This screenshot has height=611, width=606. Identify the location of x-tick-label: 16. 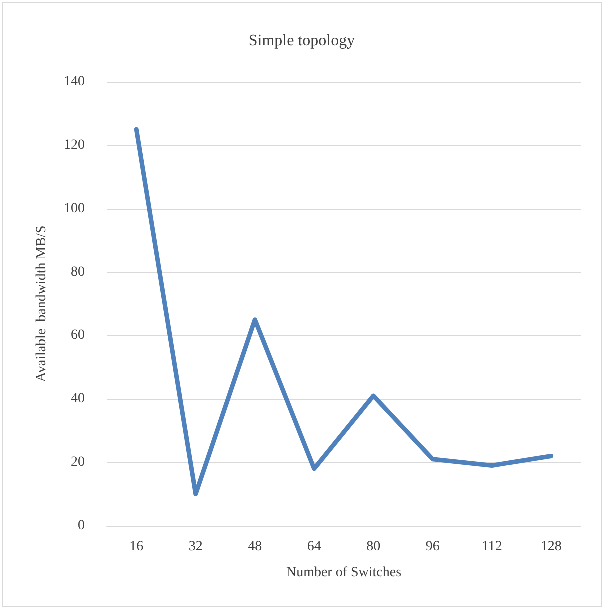
(137, 547).